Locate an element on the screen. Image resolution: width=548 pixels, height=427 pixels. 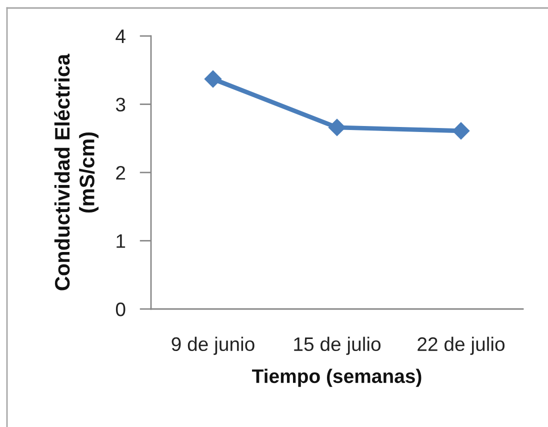
x-tick-label: 9 de junio is located at coordinates (213, 345).